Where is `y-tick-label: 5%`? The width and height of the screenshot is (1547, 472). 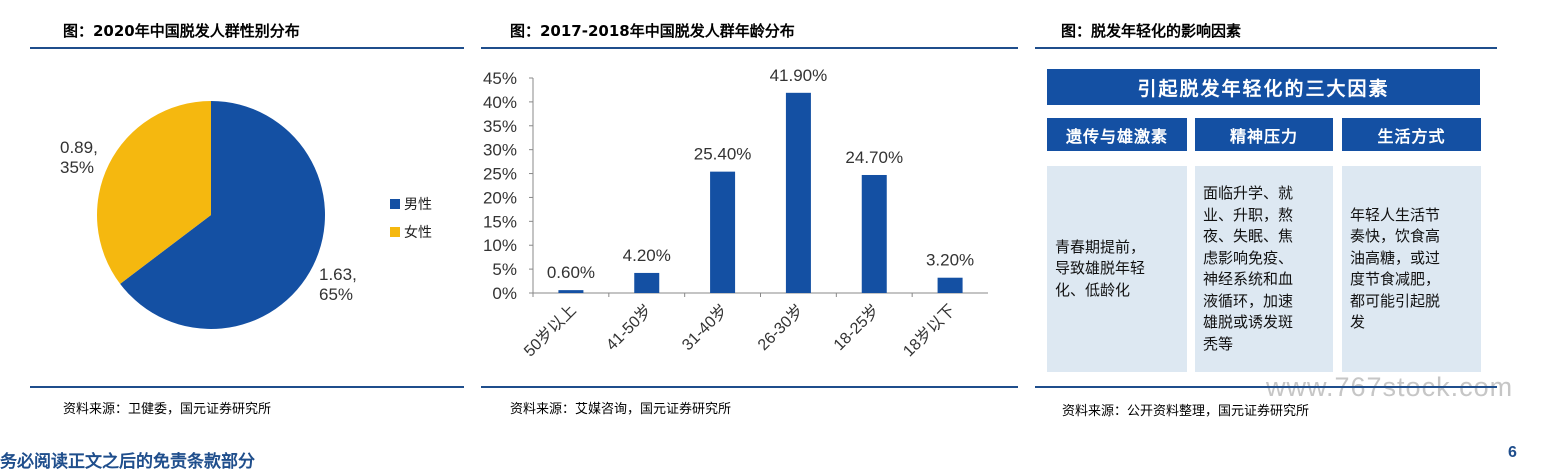
y-tick-label: 5% is located at coordinates (504, 269).